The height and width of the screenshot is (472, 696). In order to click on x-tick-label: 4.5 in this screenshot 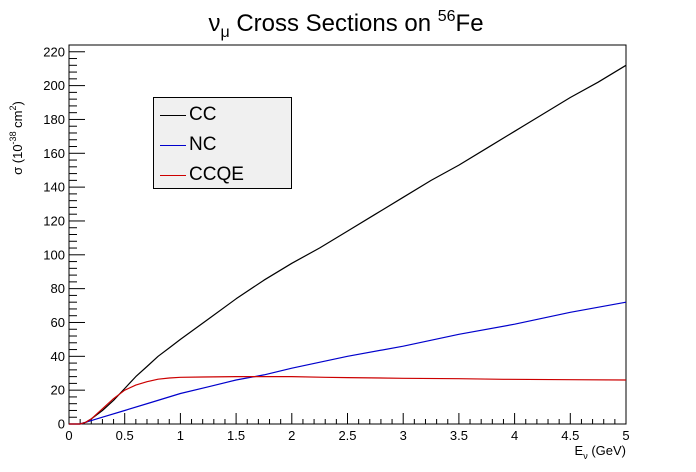, I will do `click(570, 435)`.